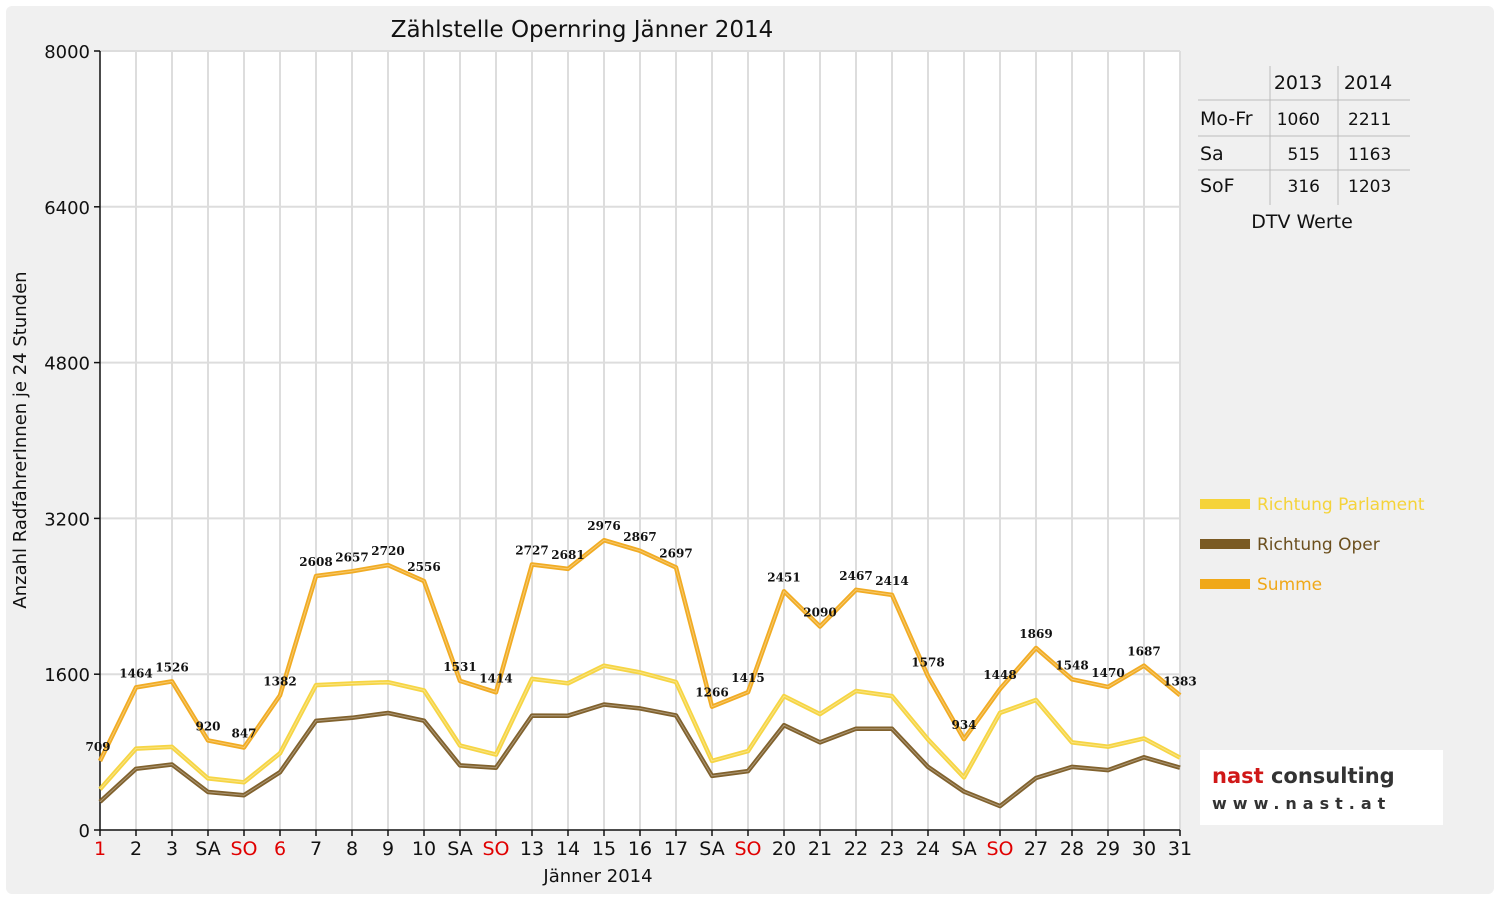  I want to click on logo-consulting: consulting, so click(1329, 776).